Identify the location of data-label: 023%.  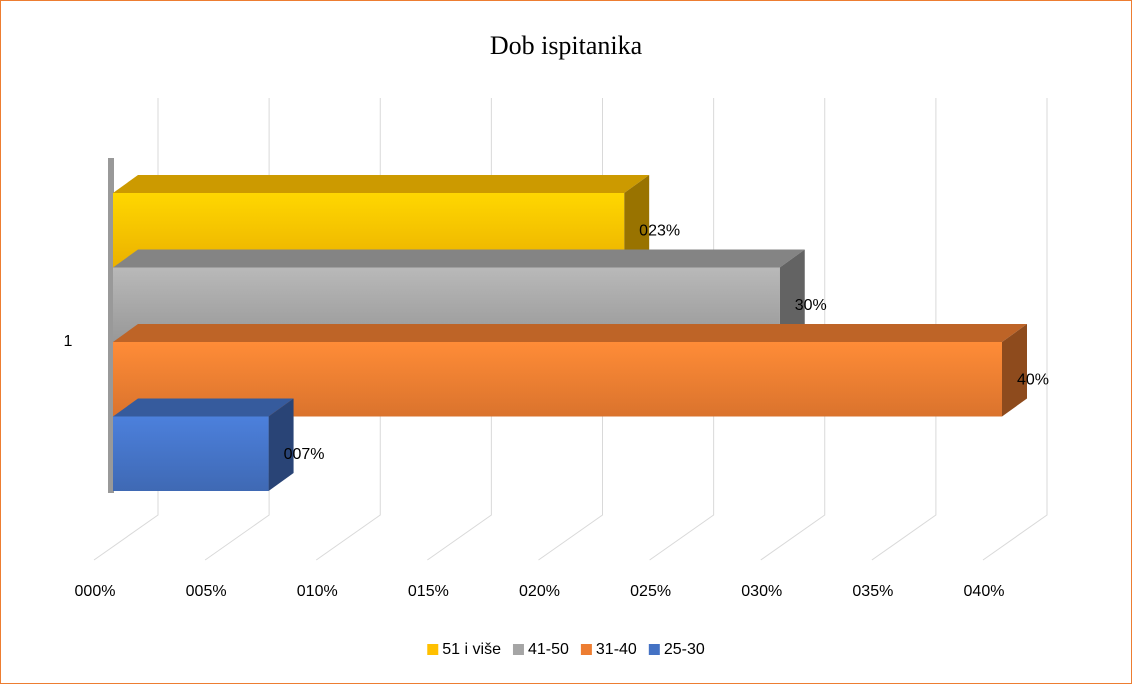
(659, 230).